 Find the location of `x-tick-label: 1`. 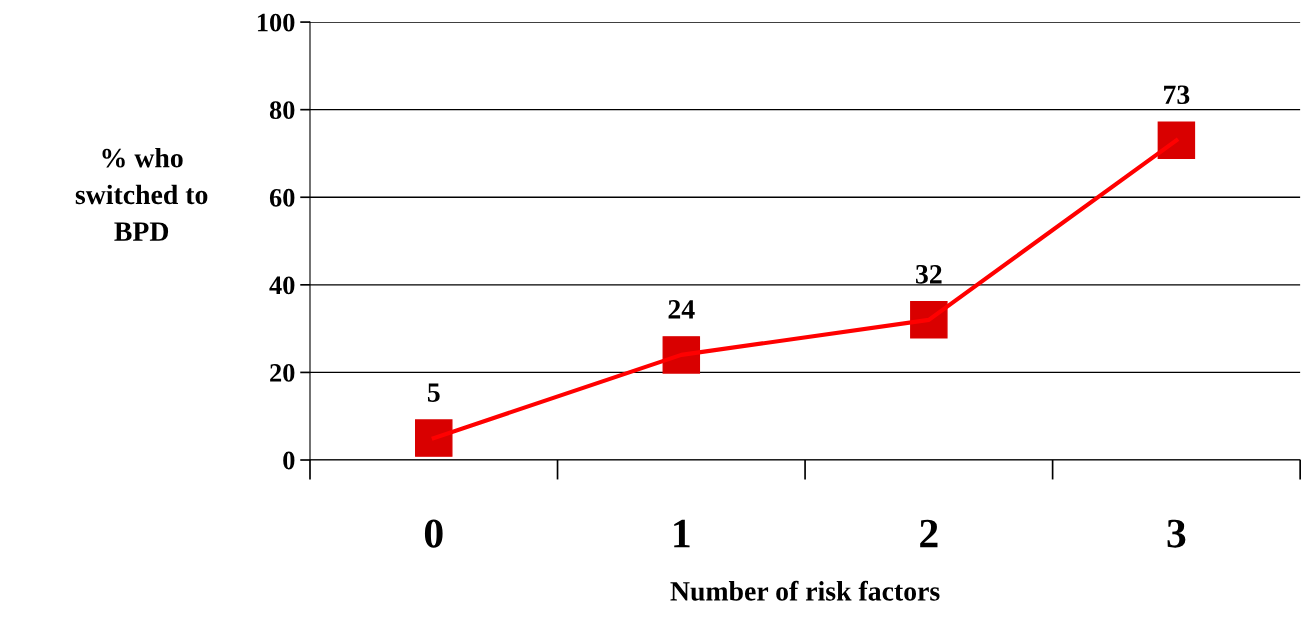

x-tick-label: 1 is located at coordinates (682, 533).